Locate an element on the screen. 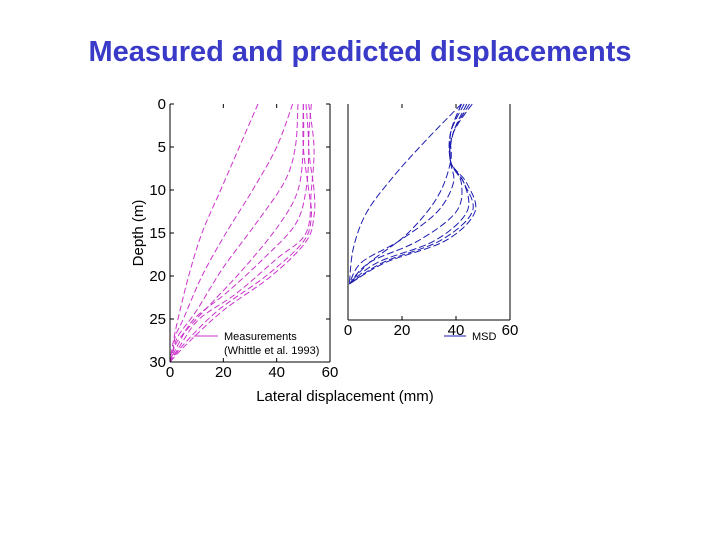  legend-label-measurements: Measurements is located at coordinates (260, 337).